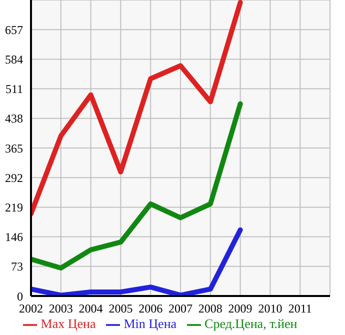 Image resolution: width=345 pixels, height=335 pixels. Describe the element at coordinates (14, 89) in the screenshot. I see `y-tick-label: 511` at that location.